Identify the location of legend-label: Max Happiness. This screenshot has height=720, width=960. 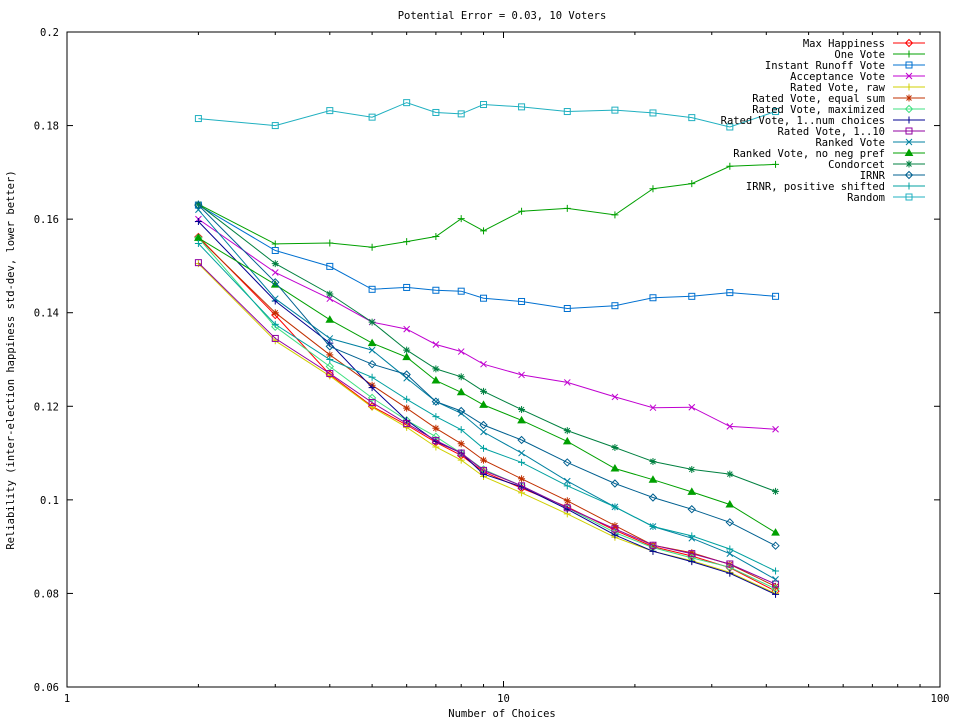
(844, 44).